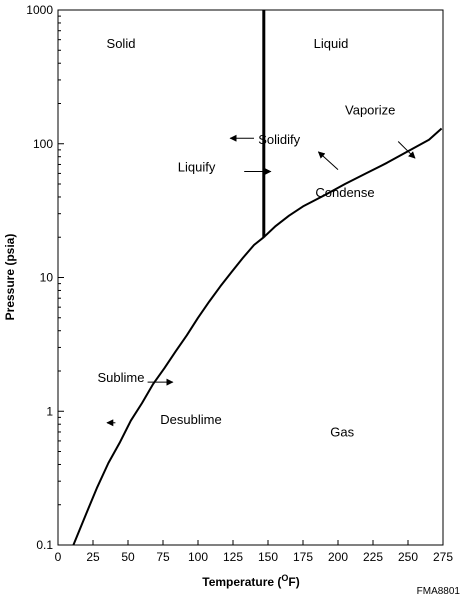 Image resolution: width=465 pixels, height=599 pixels. Describe the element at coordinates (58, 557) in the screenshot. I see `x-tick-label: 0` at that location.